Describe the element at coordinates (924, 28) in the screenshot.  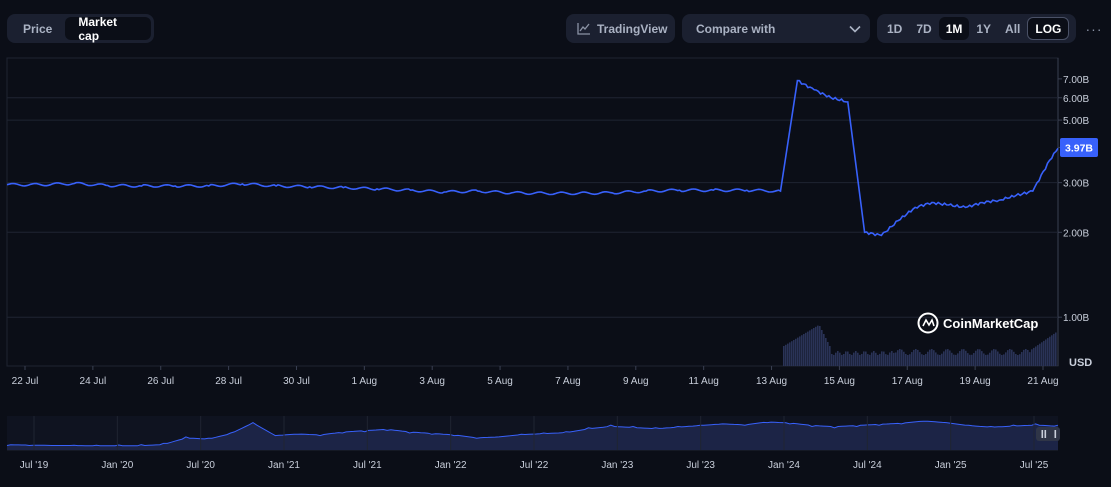
I see `range-7d: 7D` at that location.